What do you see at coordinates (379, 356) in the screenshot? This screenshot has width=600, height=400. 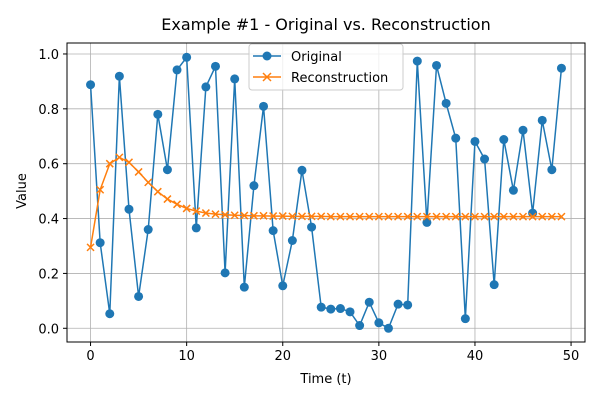 I see `x-tick-label: 30` at bounding box center [379, 356].